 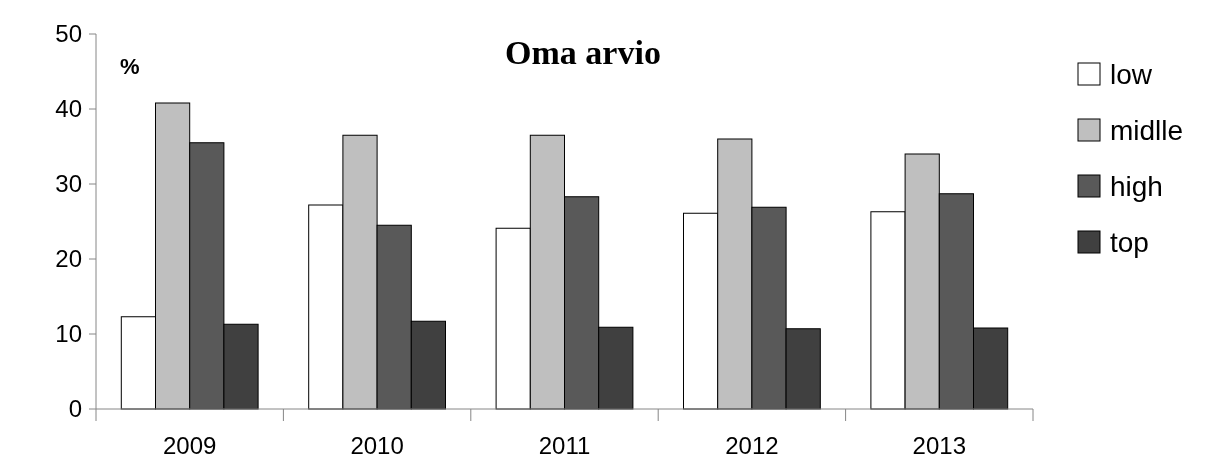 What do you see at coordinates (939, 445) in the screenshot?
I see `x-tick-label: 2013` at bounding box center [939, 445].